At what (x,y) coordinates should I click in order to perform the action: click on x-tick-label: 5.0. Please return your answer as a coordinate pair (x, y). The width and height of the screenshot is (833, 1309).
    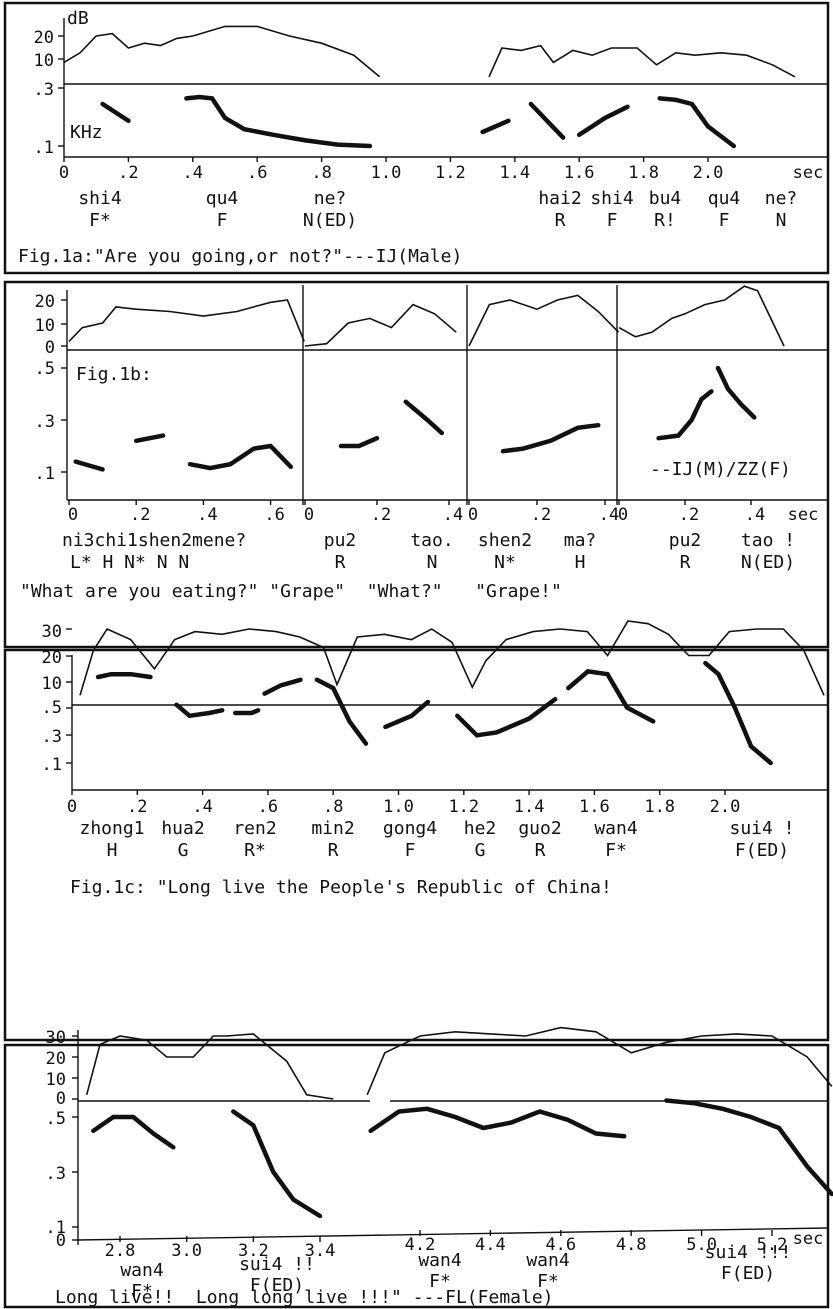
    Looking at the image, I should click on (701, 1245).